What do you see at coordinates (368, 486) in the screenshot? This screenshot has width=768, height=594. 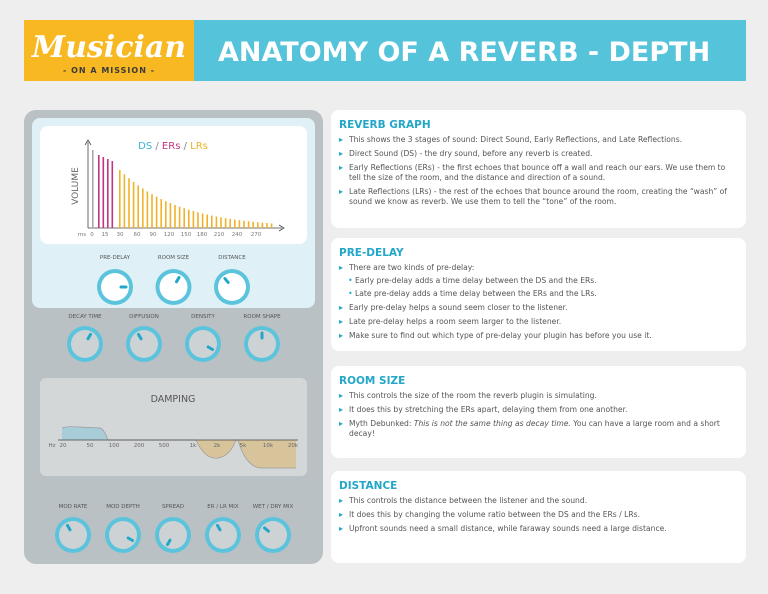 I see `section-heading: DISTANCE` at bounding box center [368, 486].